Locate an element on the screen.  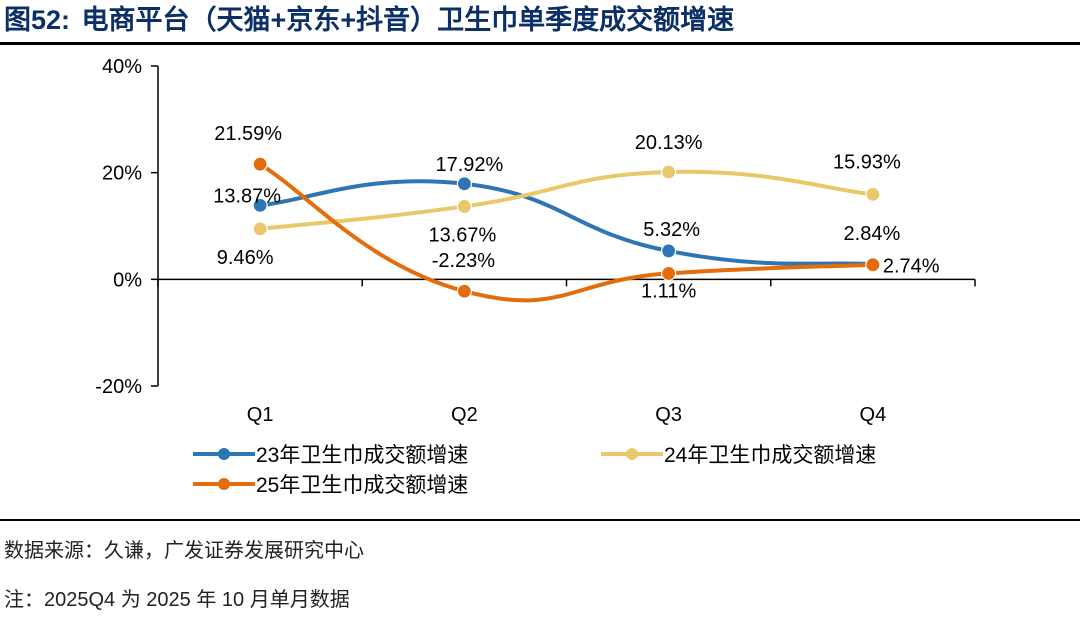
figure-title: 电商平台（天猫+京东+抖音）卫生巾单季度成交额增速 is located at coordinates (408, 20).